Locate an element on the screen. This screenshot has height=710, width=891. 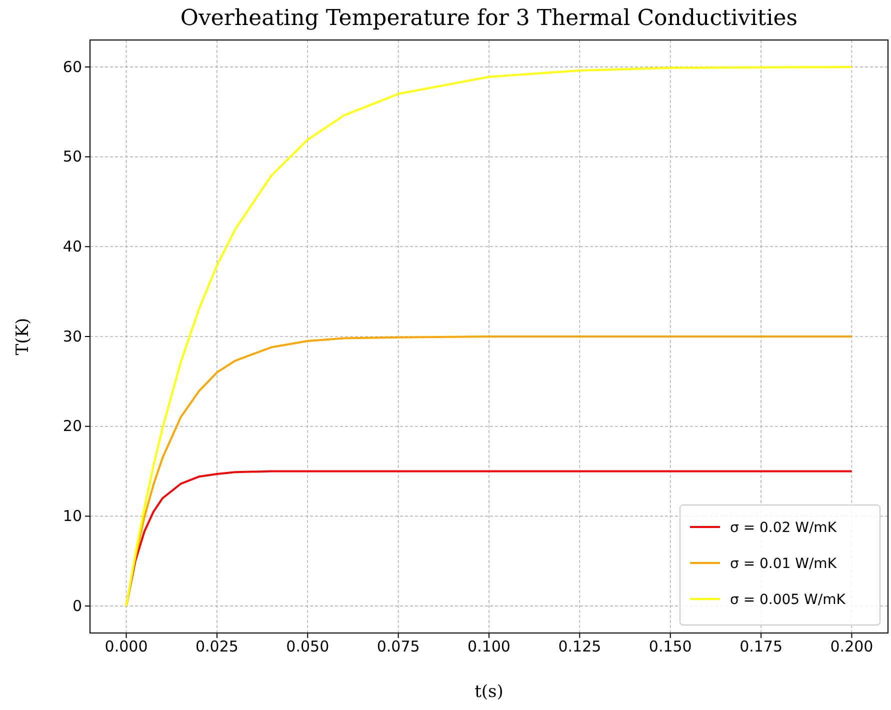
y-tick-label: 0 is located at coordinates (77, 605).